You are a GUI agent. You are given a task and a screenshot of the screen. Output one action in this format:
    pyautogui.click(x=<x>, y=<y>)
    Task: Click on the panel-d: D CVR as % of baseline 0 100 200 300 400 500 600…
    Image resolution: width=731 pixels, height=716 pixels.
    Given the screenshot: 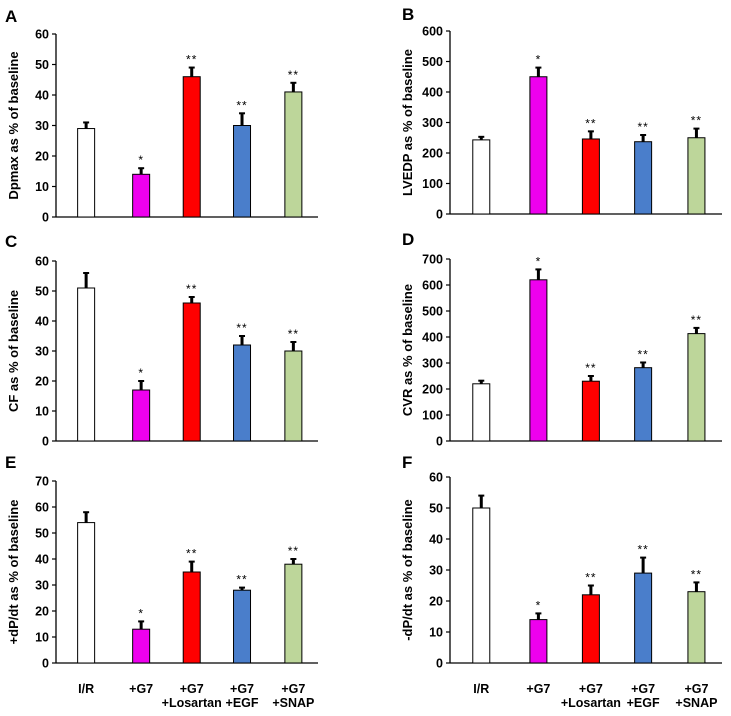 What is the action you would take?
    pyautogui.click(x=561, y=339)
    